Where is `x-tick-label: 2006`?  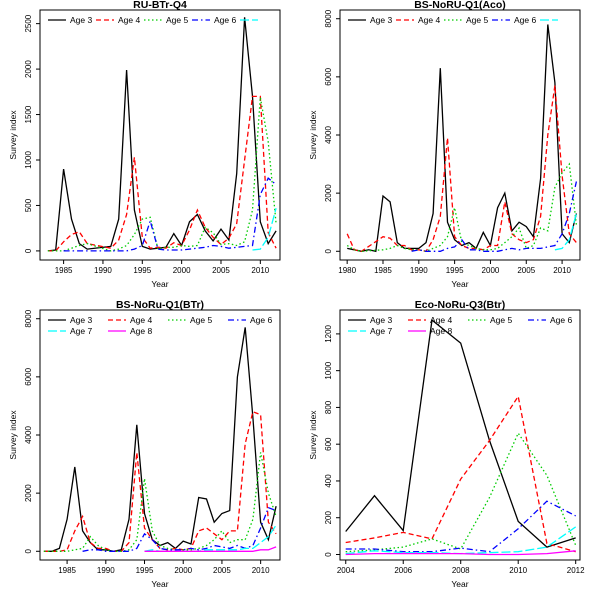
x-tick-label: 2006 is located at coordinates (403, 570).